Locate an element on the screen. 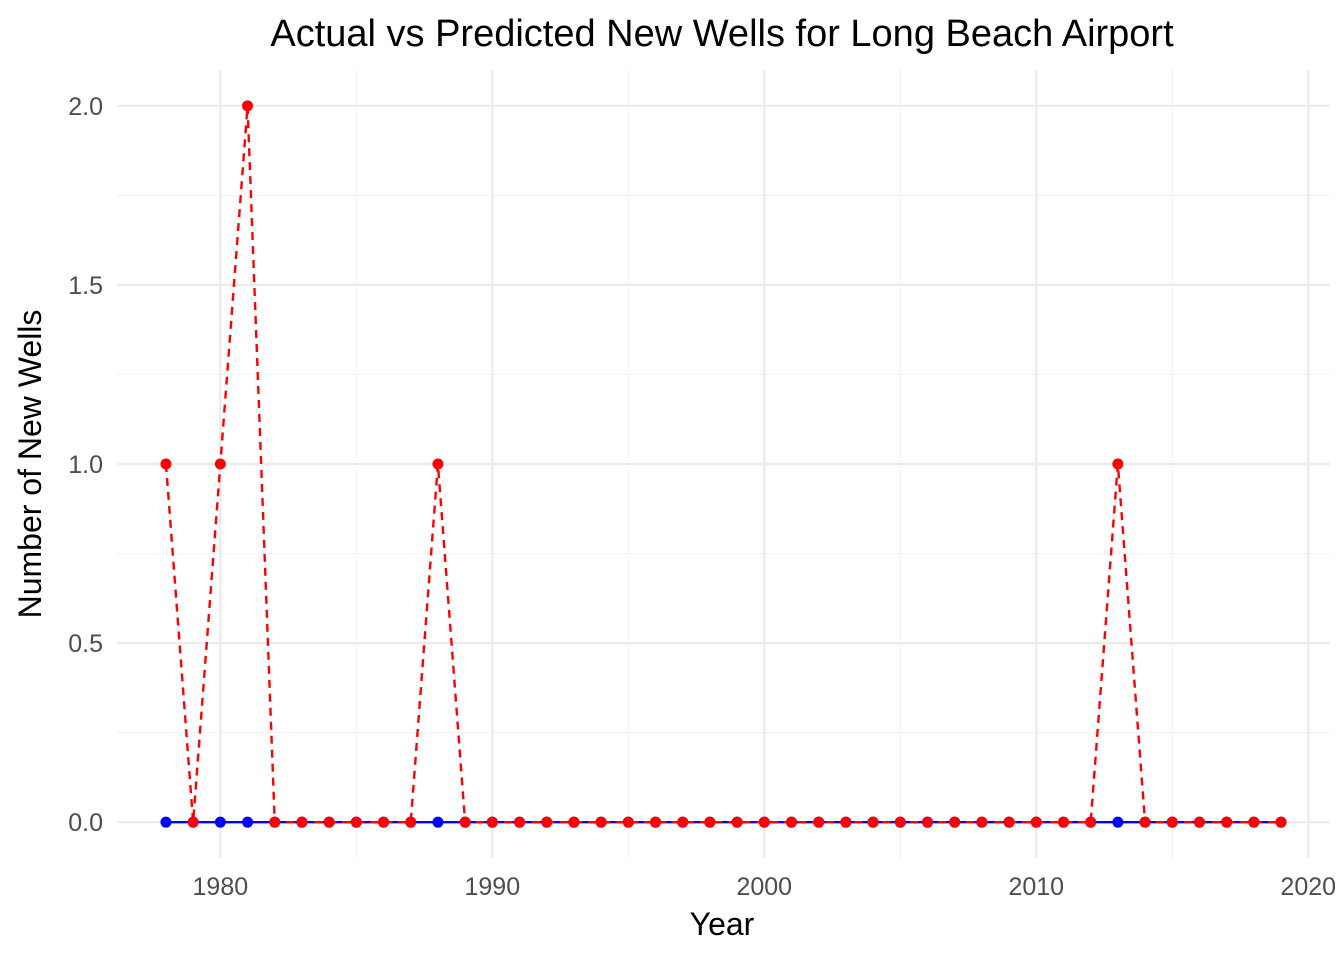 Image resolution: width=1344 pixels, height=960 pixels. x-axis-tick-labels: 1980 1990 2000 2010 2020 is located at coordinates (765, 887).